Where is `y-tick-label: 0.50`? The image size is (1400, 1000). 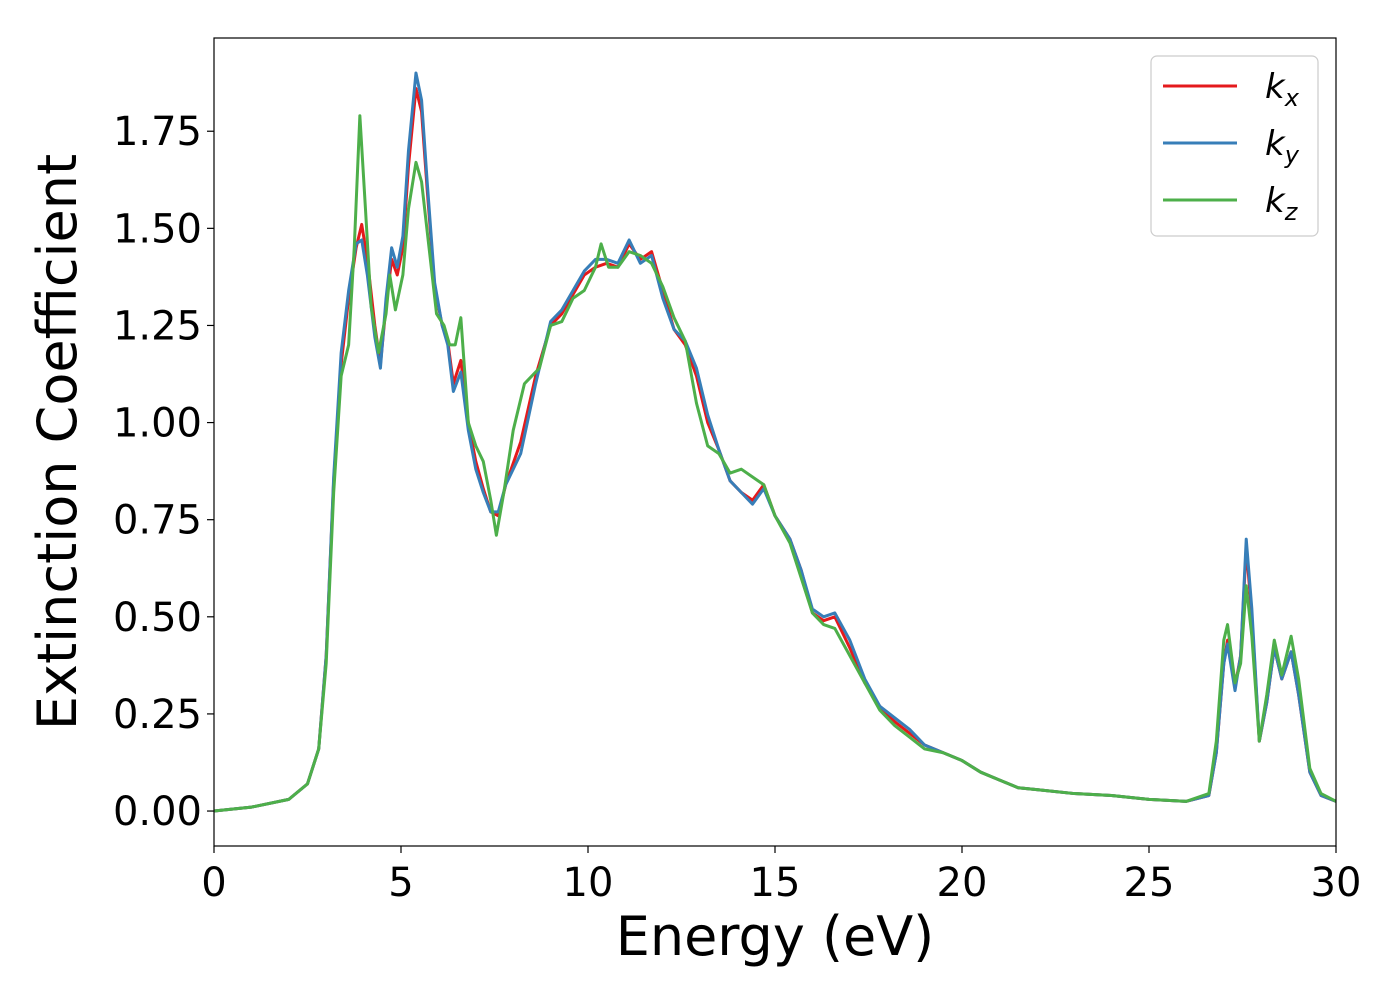
y-tick-label: 0.50 is located at coordinates (157, 618).